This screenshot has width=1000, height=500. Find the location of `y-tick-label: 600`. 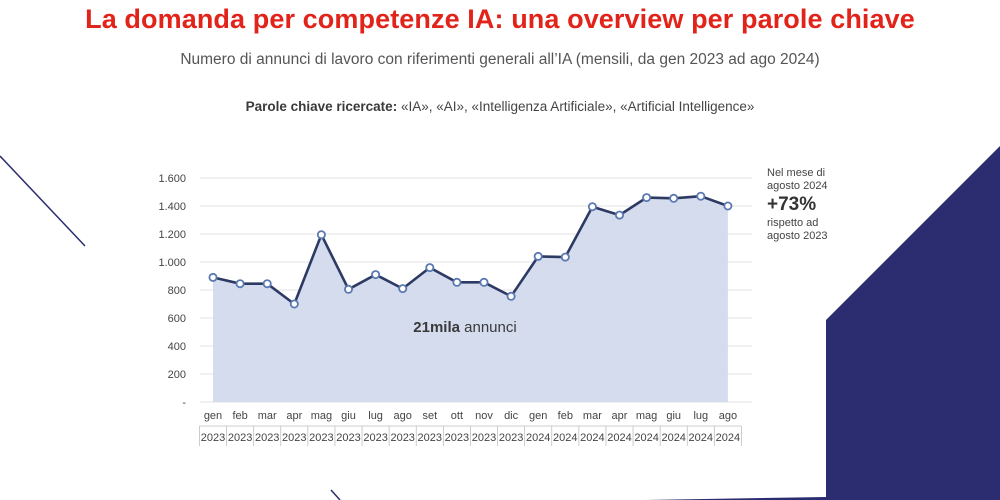

y-tick-label: 600 is located at coordinates (177, 319).